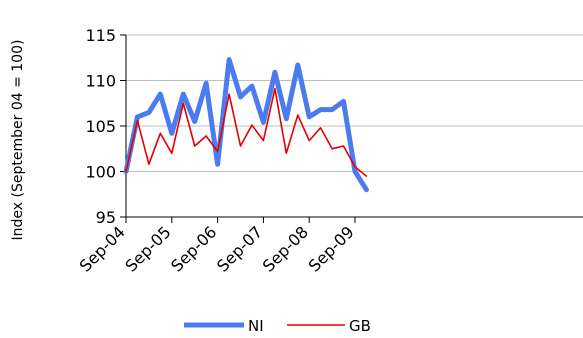  I want to click on legend-label-ni: NI, so click(256, 326).